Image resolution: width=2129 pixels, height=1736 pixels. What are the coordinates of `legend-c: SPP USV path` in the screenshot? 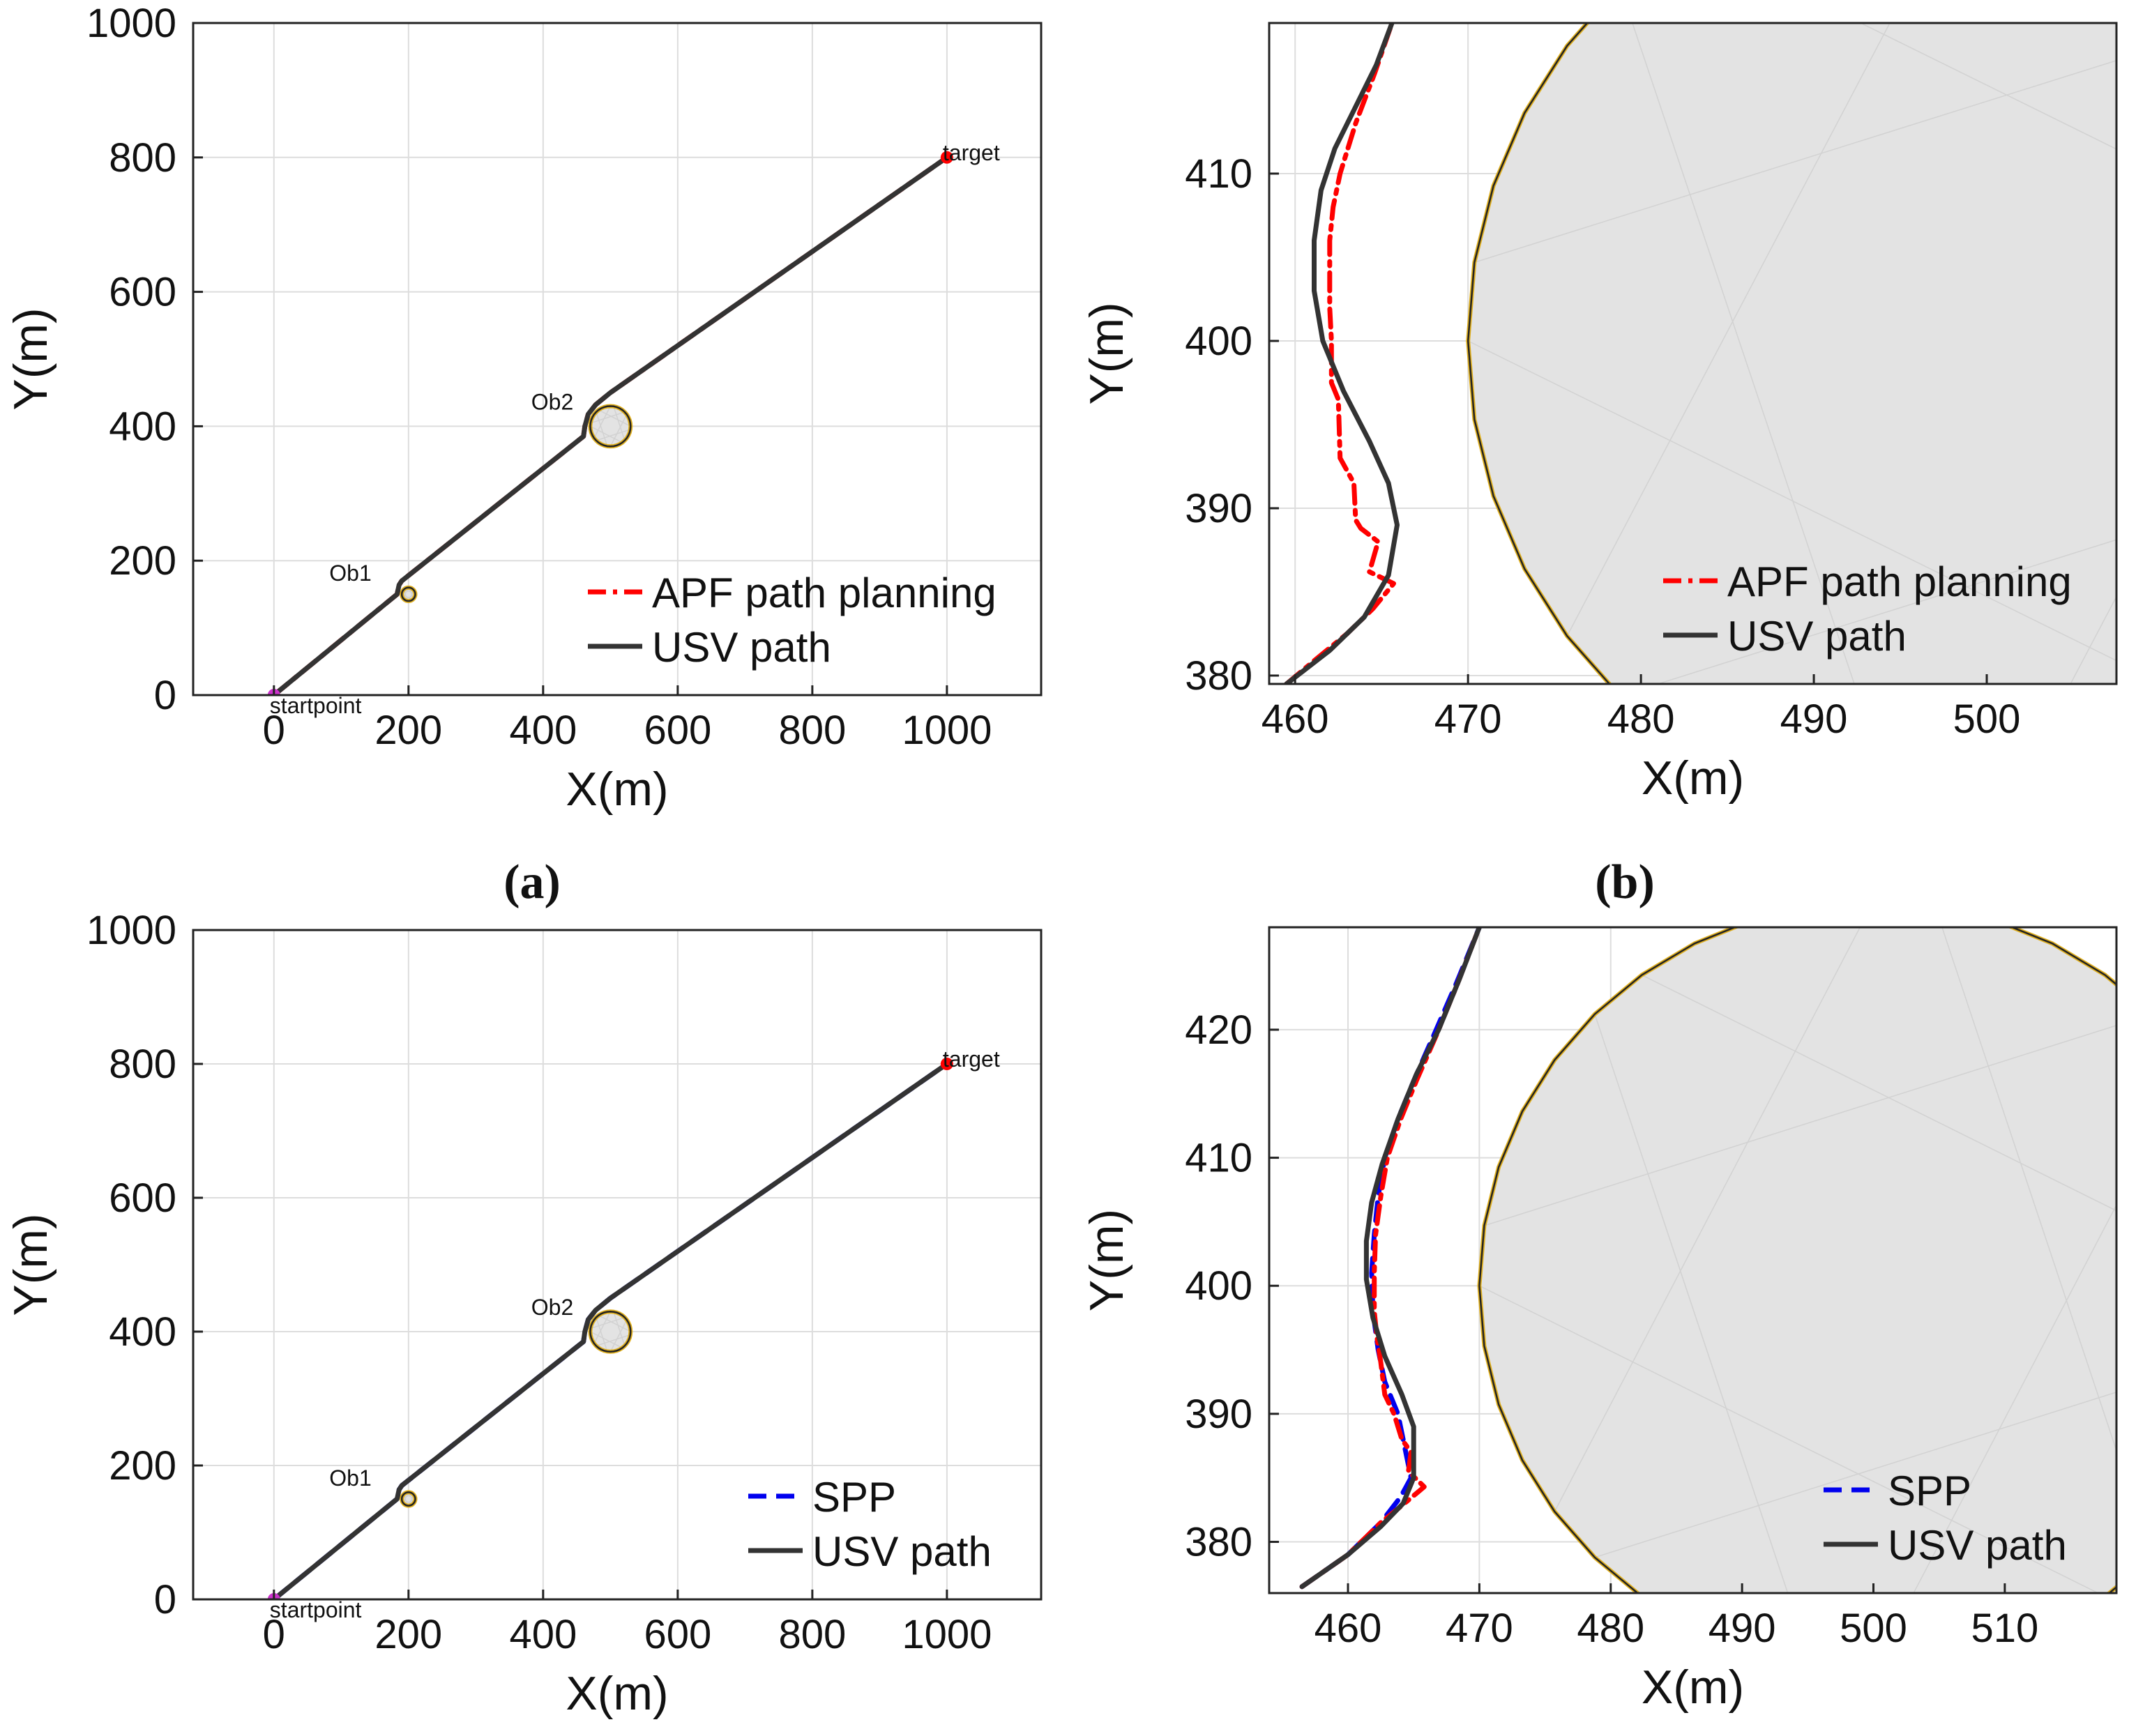 It's located at (870, 1525).